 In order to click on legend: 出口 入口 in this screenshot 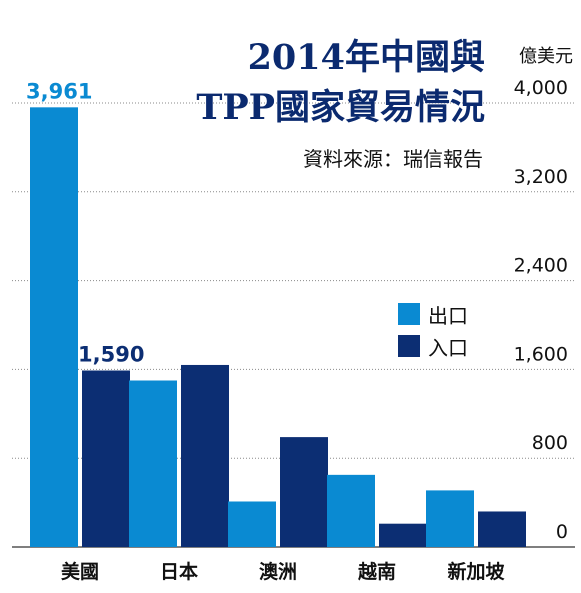, I will do `click(433, 330)`.